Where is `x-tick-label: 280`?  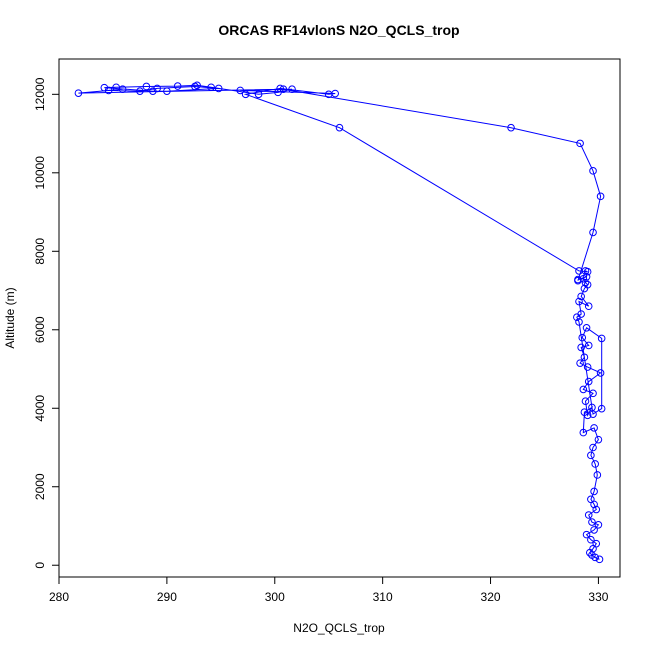
x-tick-label: 280 is located at coordinates (59, 597).